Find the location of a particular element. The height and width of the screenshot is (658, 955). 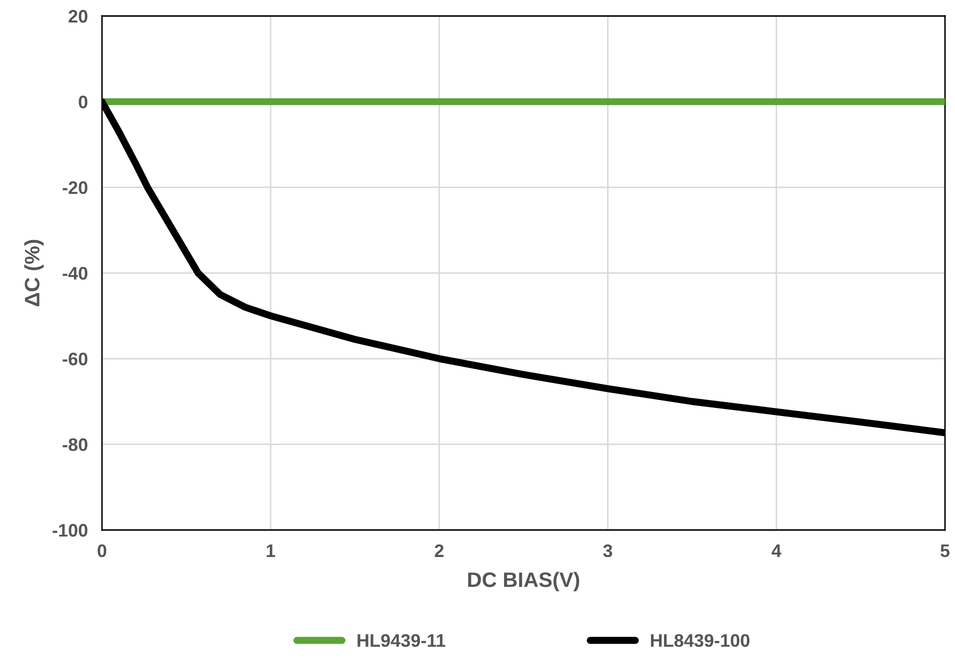

y-tick-label: 20 is located at coordinates (78, 16).